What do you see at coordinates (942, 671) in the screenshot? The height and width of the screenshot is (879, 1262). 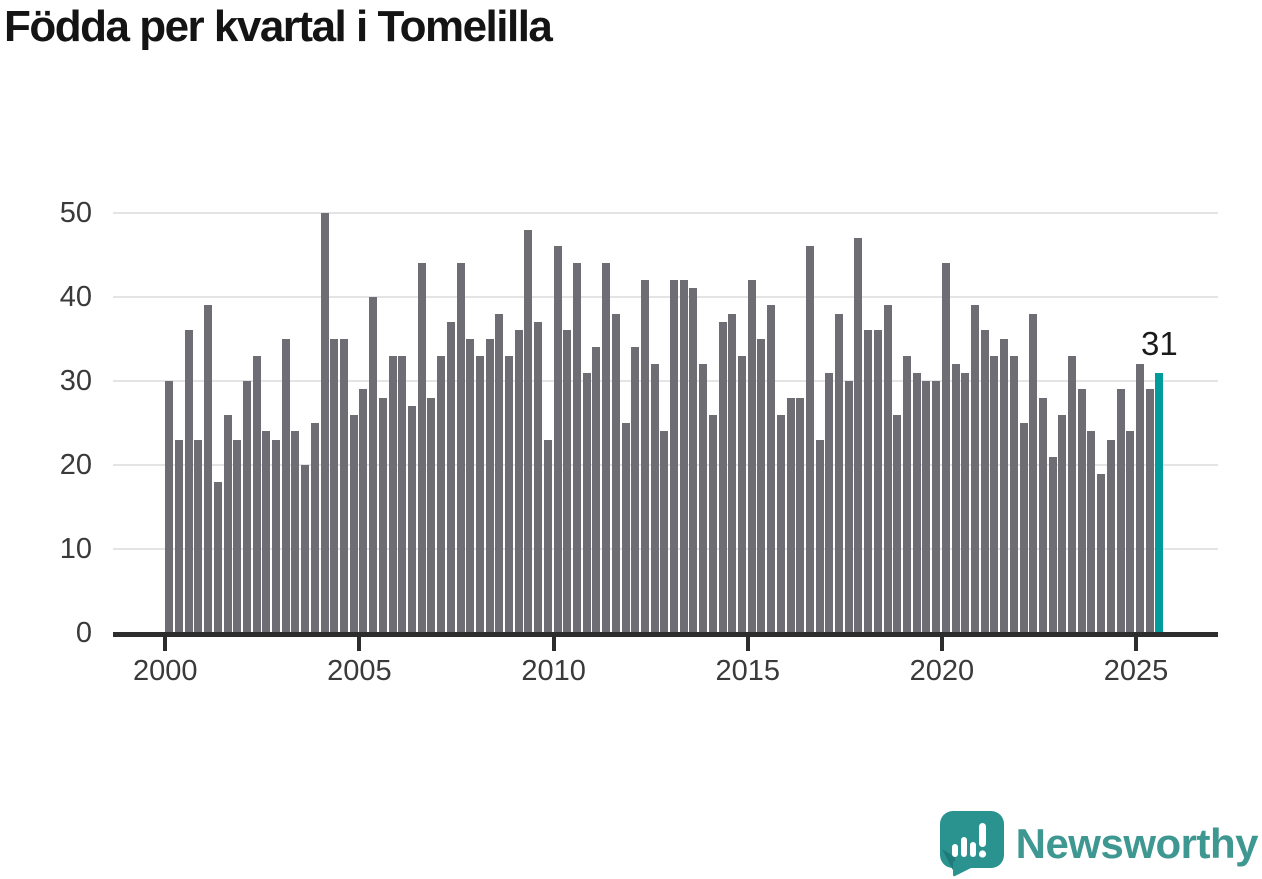 I see `x-axis-tick-label: 2020` at bounding box center [942, 671].